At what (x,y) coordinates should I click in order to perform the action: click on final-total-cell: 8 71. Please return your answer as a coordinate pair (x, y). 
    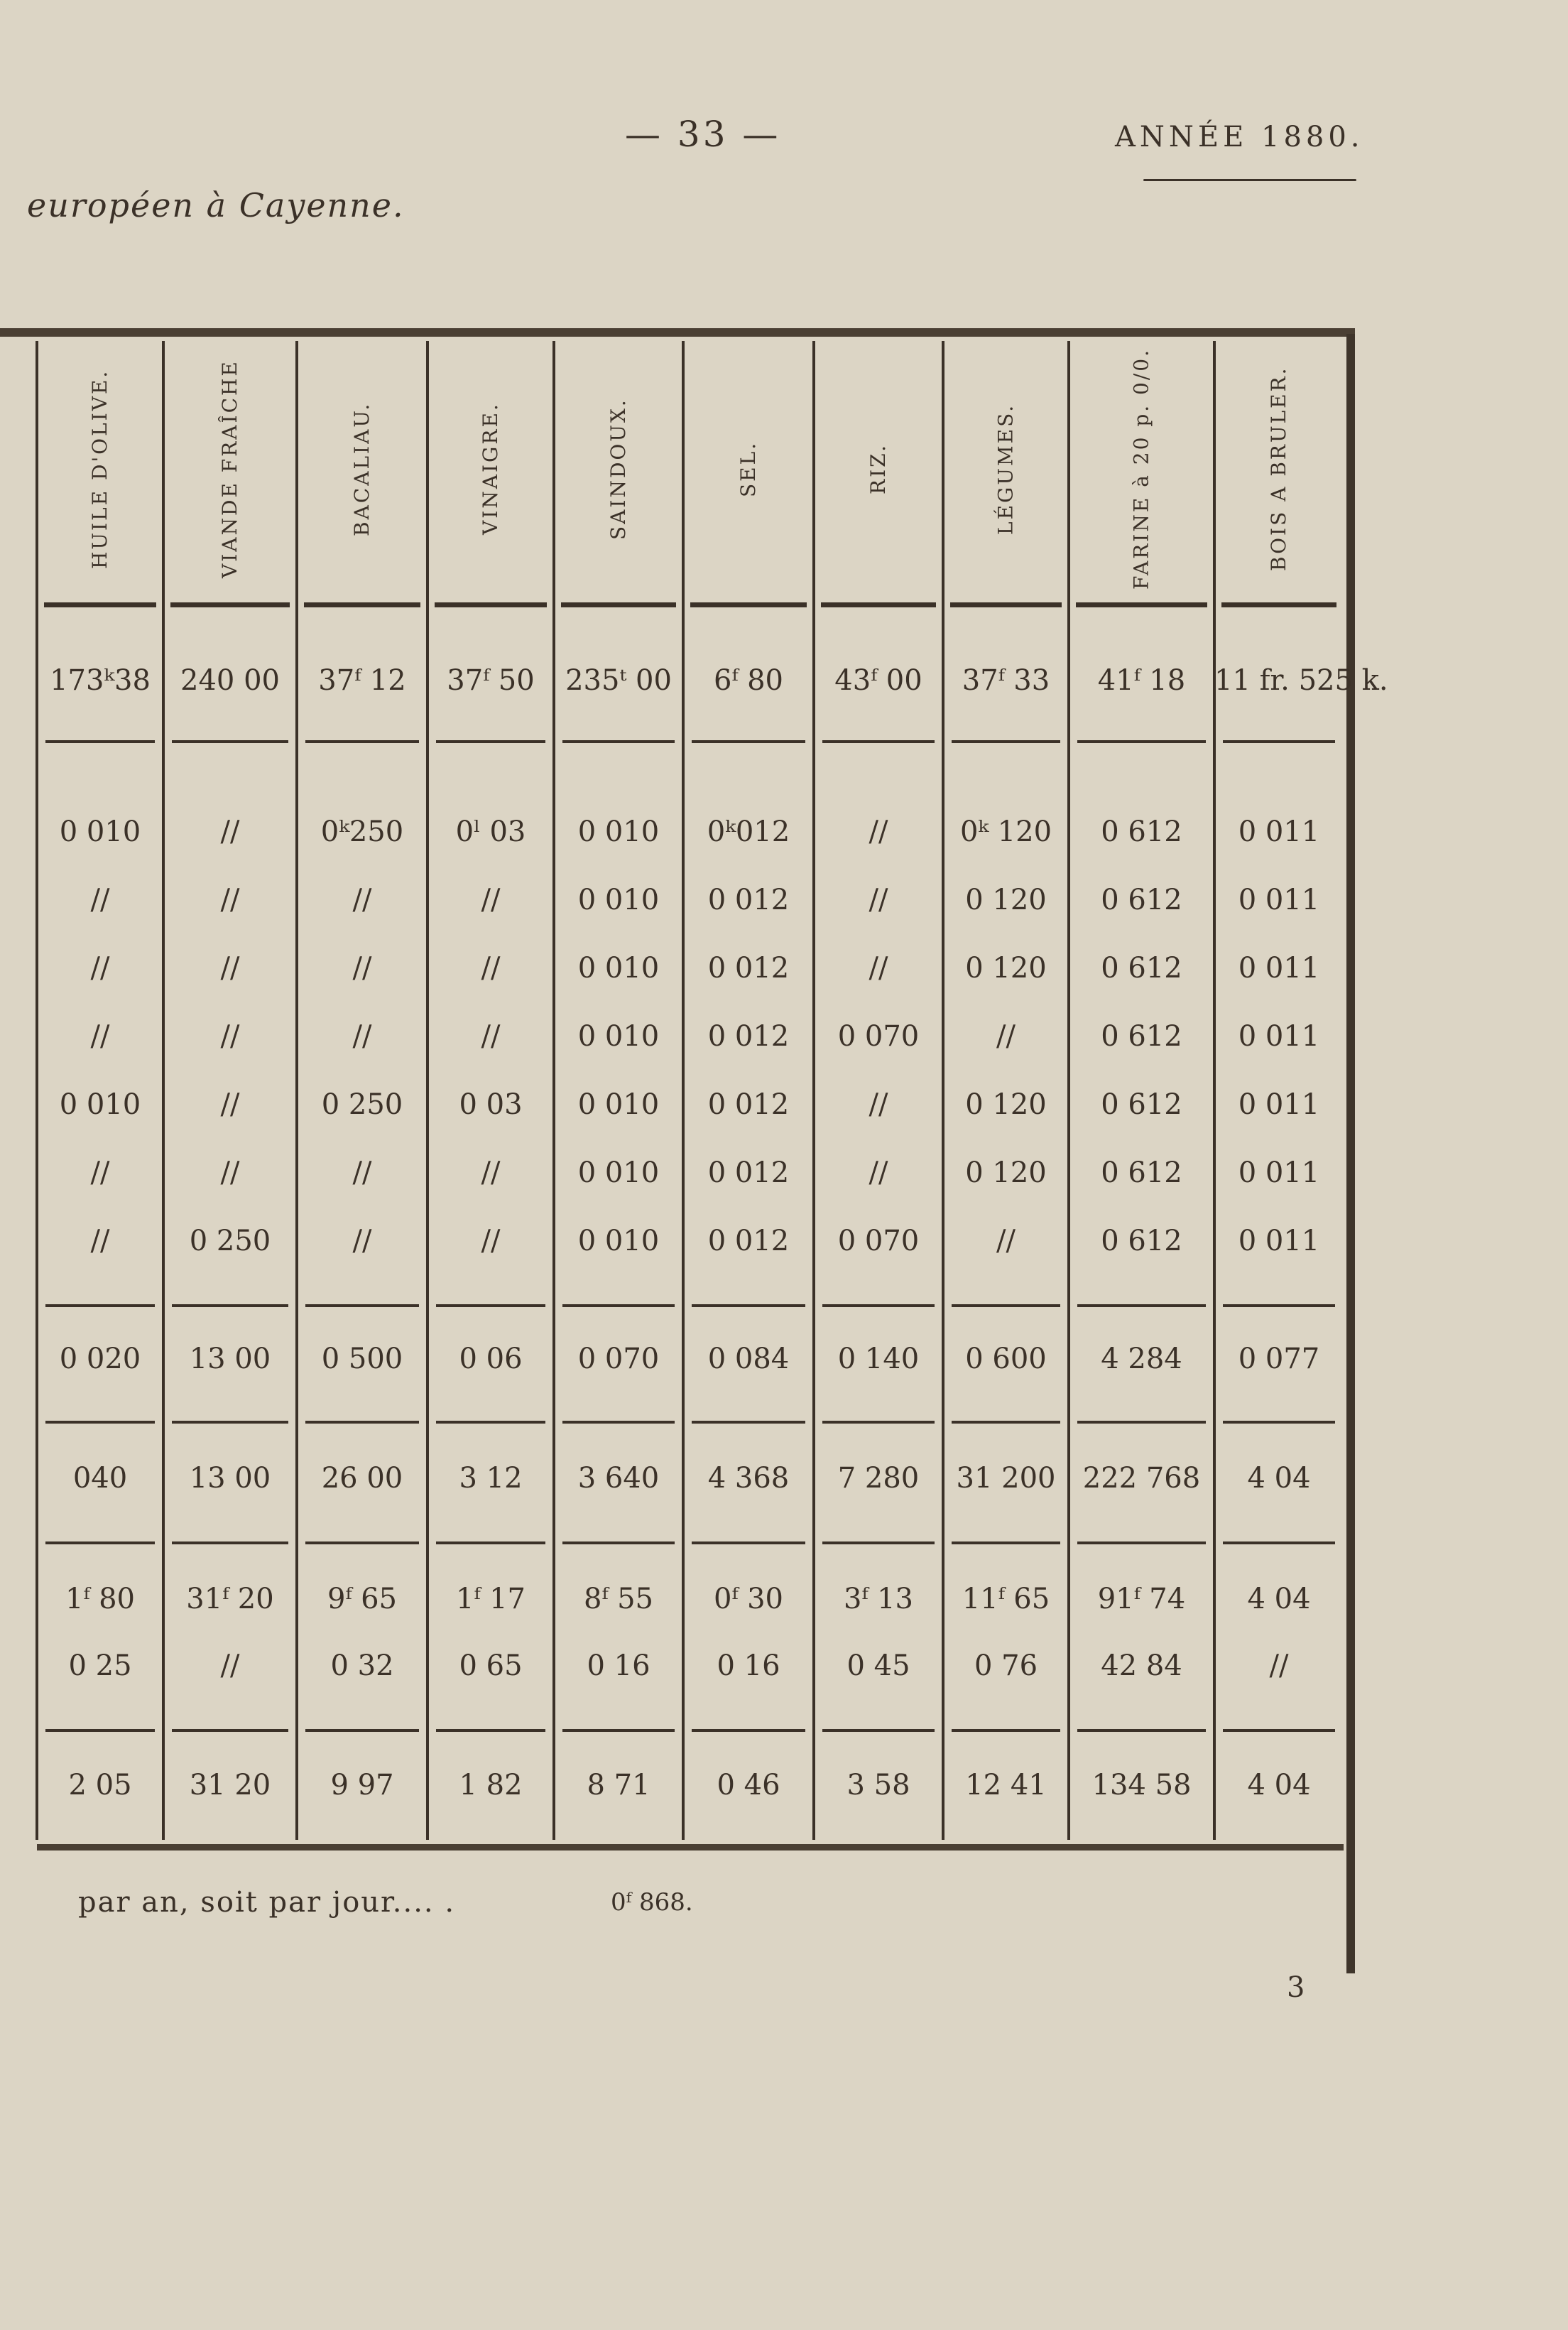
    Looking at the image, I should click on (618, 1785).